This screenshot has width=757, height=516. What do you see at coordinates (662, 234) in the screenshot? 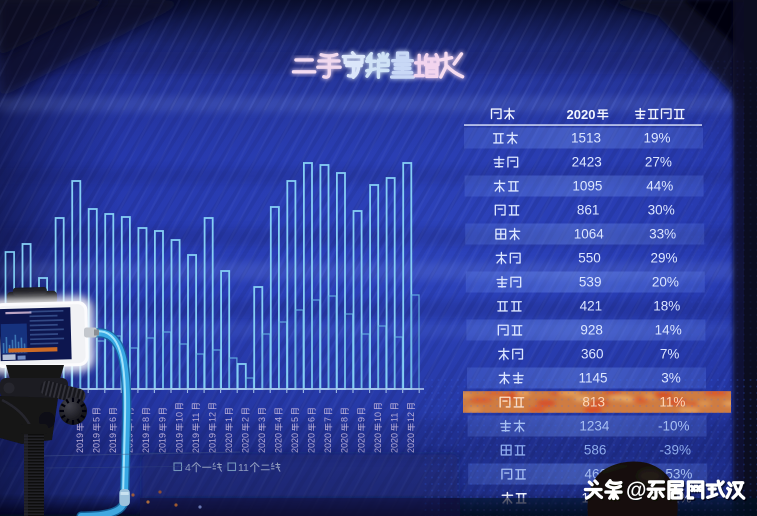
I see `svg-text: 33%` at bounding box center [662, 234].